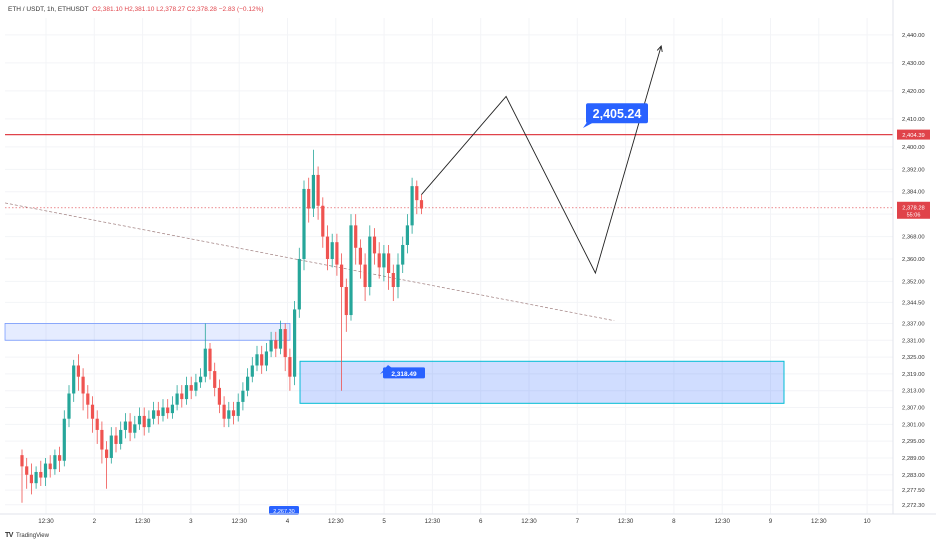  I want to click on trend-line, so click(309, 261).